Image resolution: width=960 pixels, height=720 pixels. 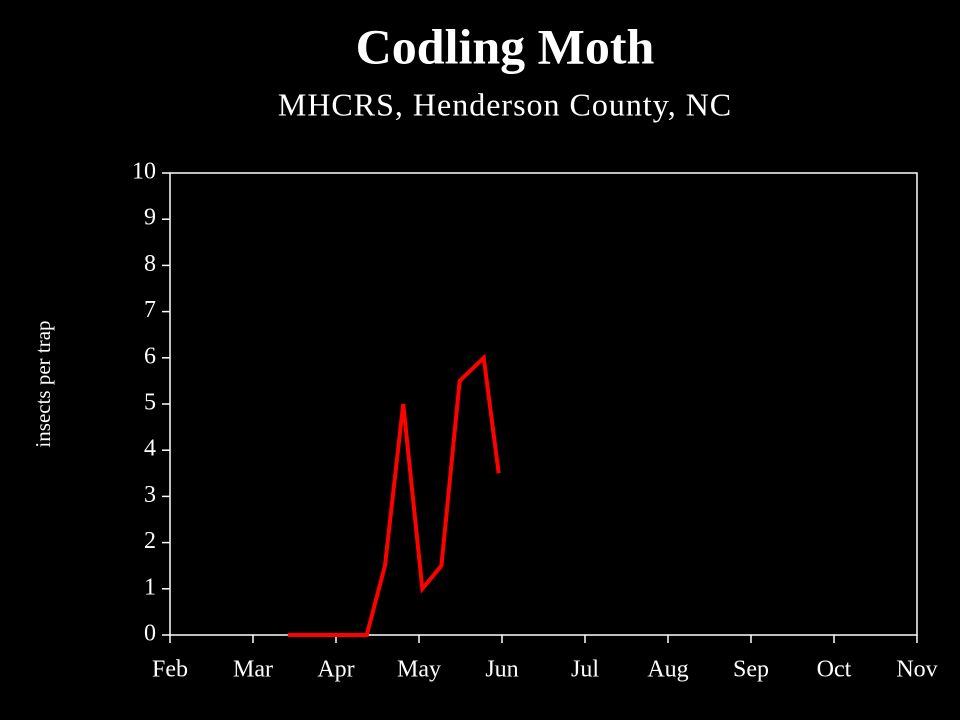 What do you see at coordinates (150, 587) in the screenshot?
I see `y-tick-label: 1` at bounding box center [150, 587].